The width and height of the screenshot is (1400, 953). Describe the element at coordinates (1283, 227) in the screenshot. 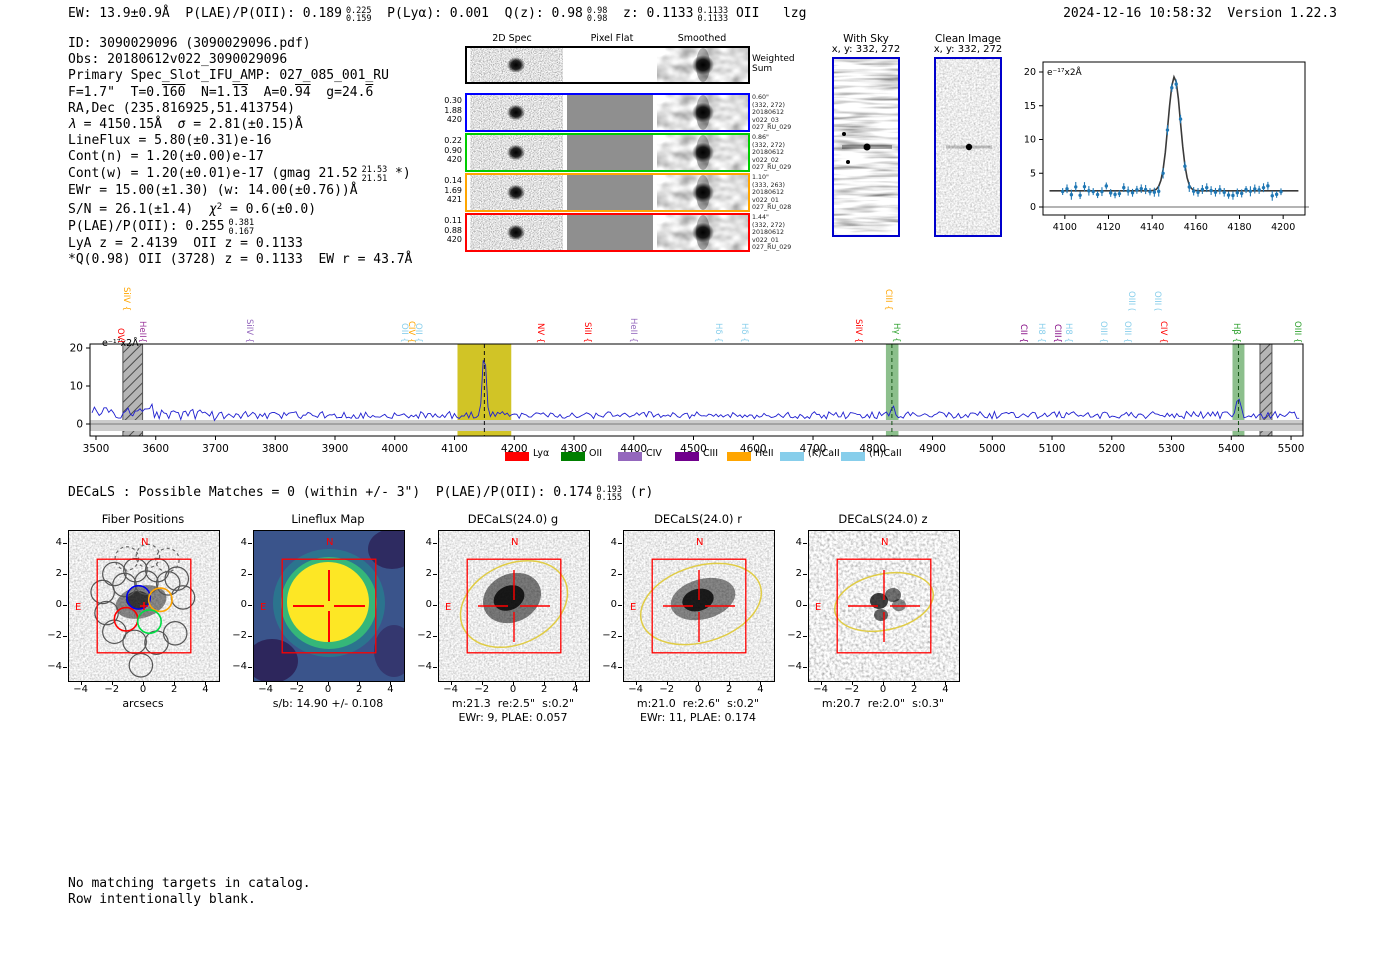

I see `svg-text: 4200` at that location.